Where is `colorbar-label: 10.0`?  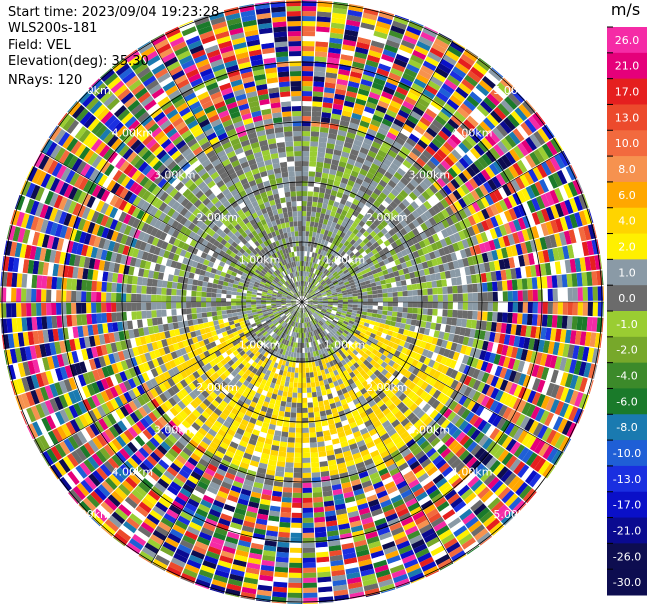
colorbar-label: 10.0 is located at coordinates (627, 143).